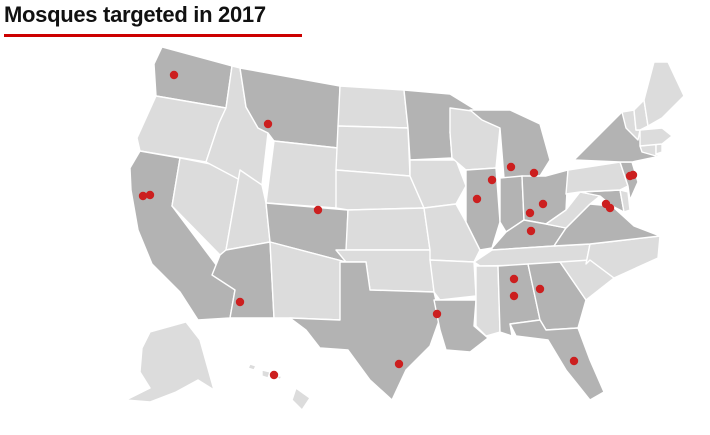  I want to click on state-ri, so click(659, 149).